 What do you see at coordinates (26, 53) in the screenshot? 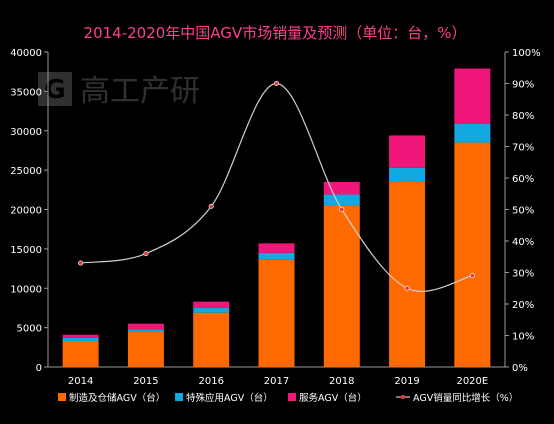
I see `y-left-tick-label: 40000` at bounding box center [26, 53].